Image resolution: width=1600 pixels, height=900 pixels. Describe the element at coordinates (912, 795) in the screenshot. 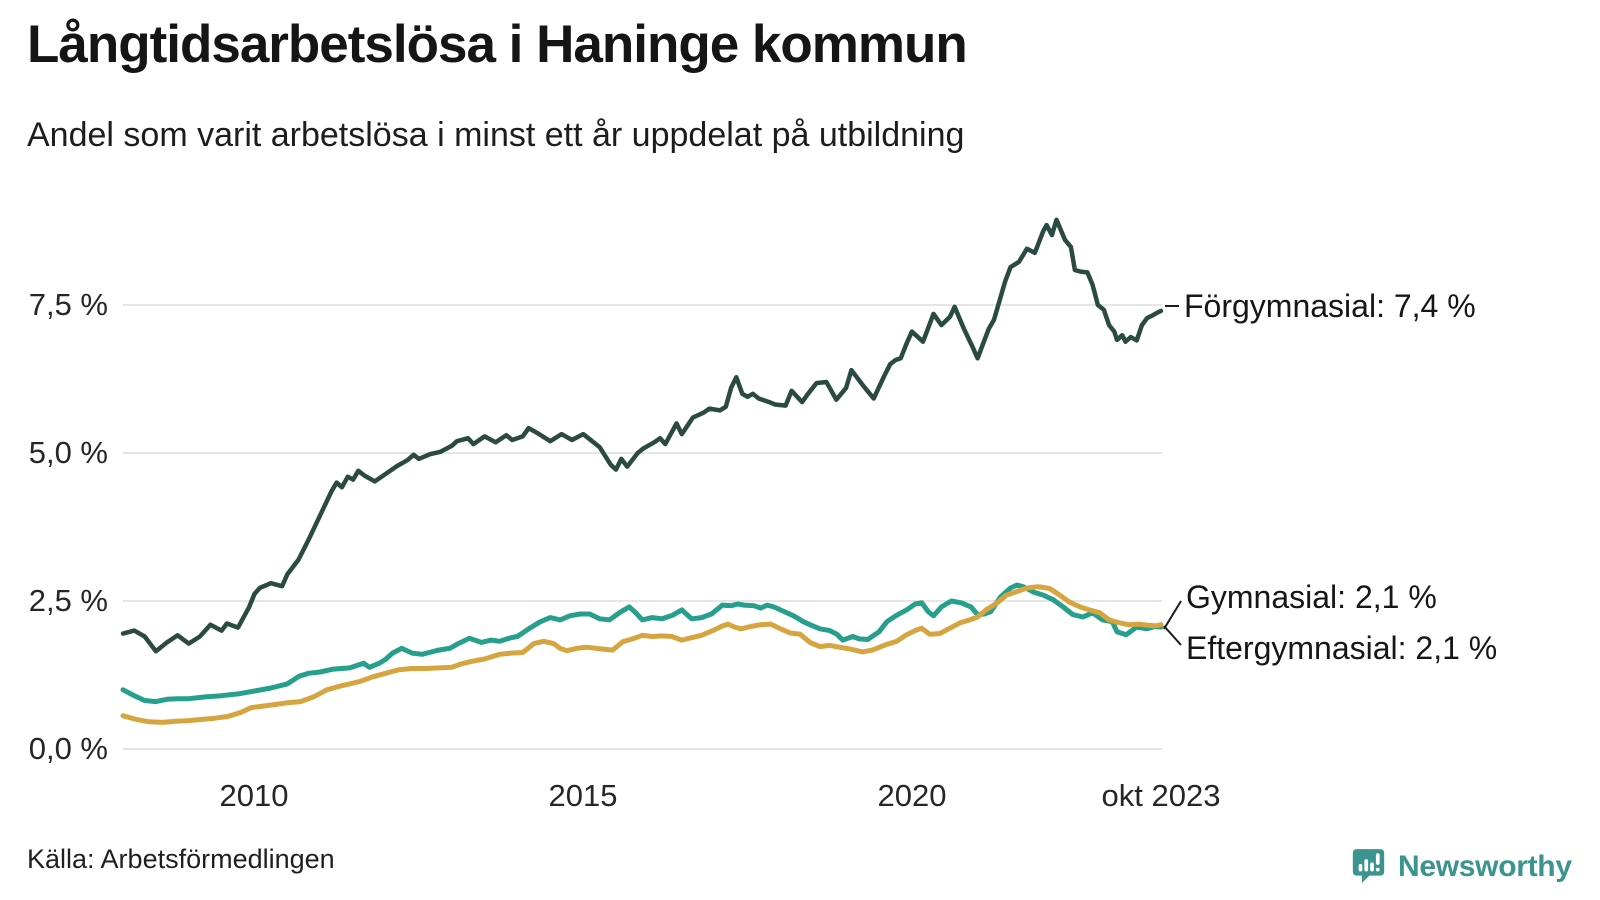

I see `x-axis-tick-2020: 2020` at that location.